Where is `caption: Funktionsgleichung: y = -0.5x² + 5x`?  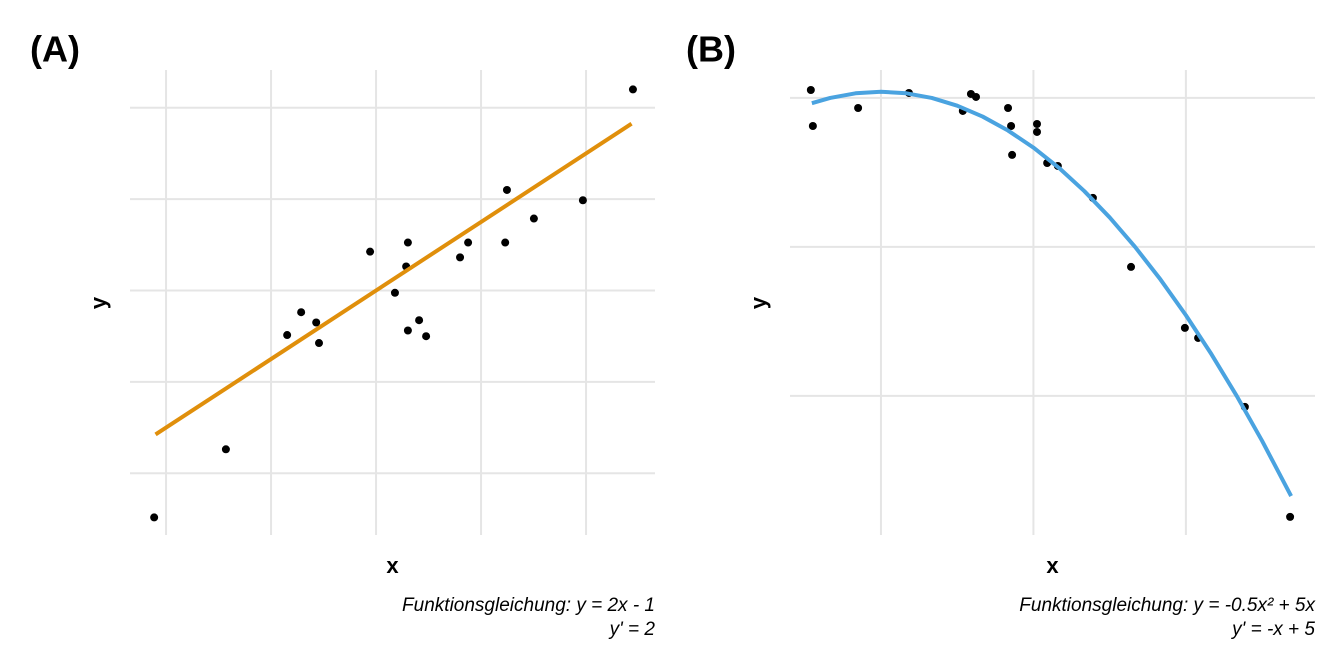 caption: Funktionsgleichung: y = -0.5x² + 5x is located at coordinates (1167, 605).